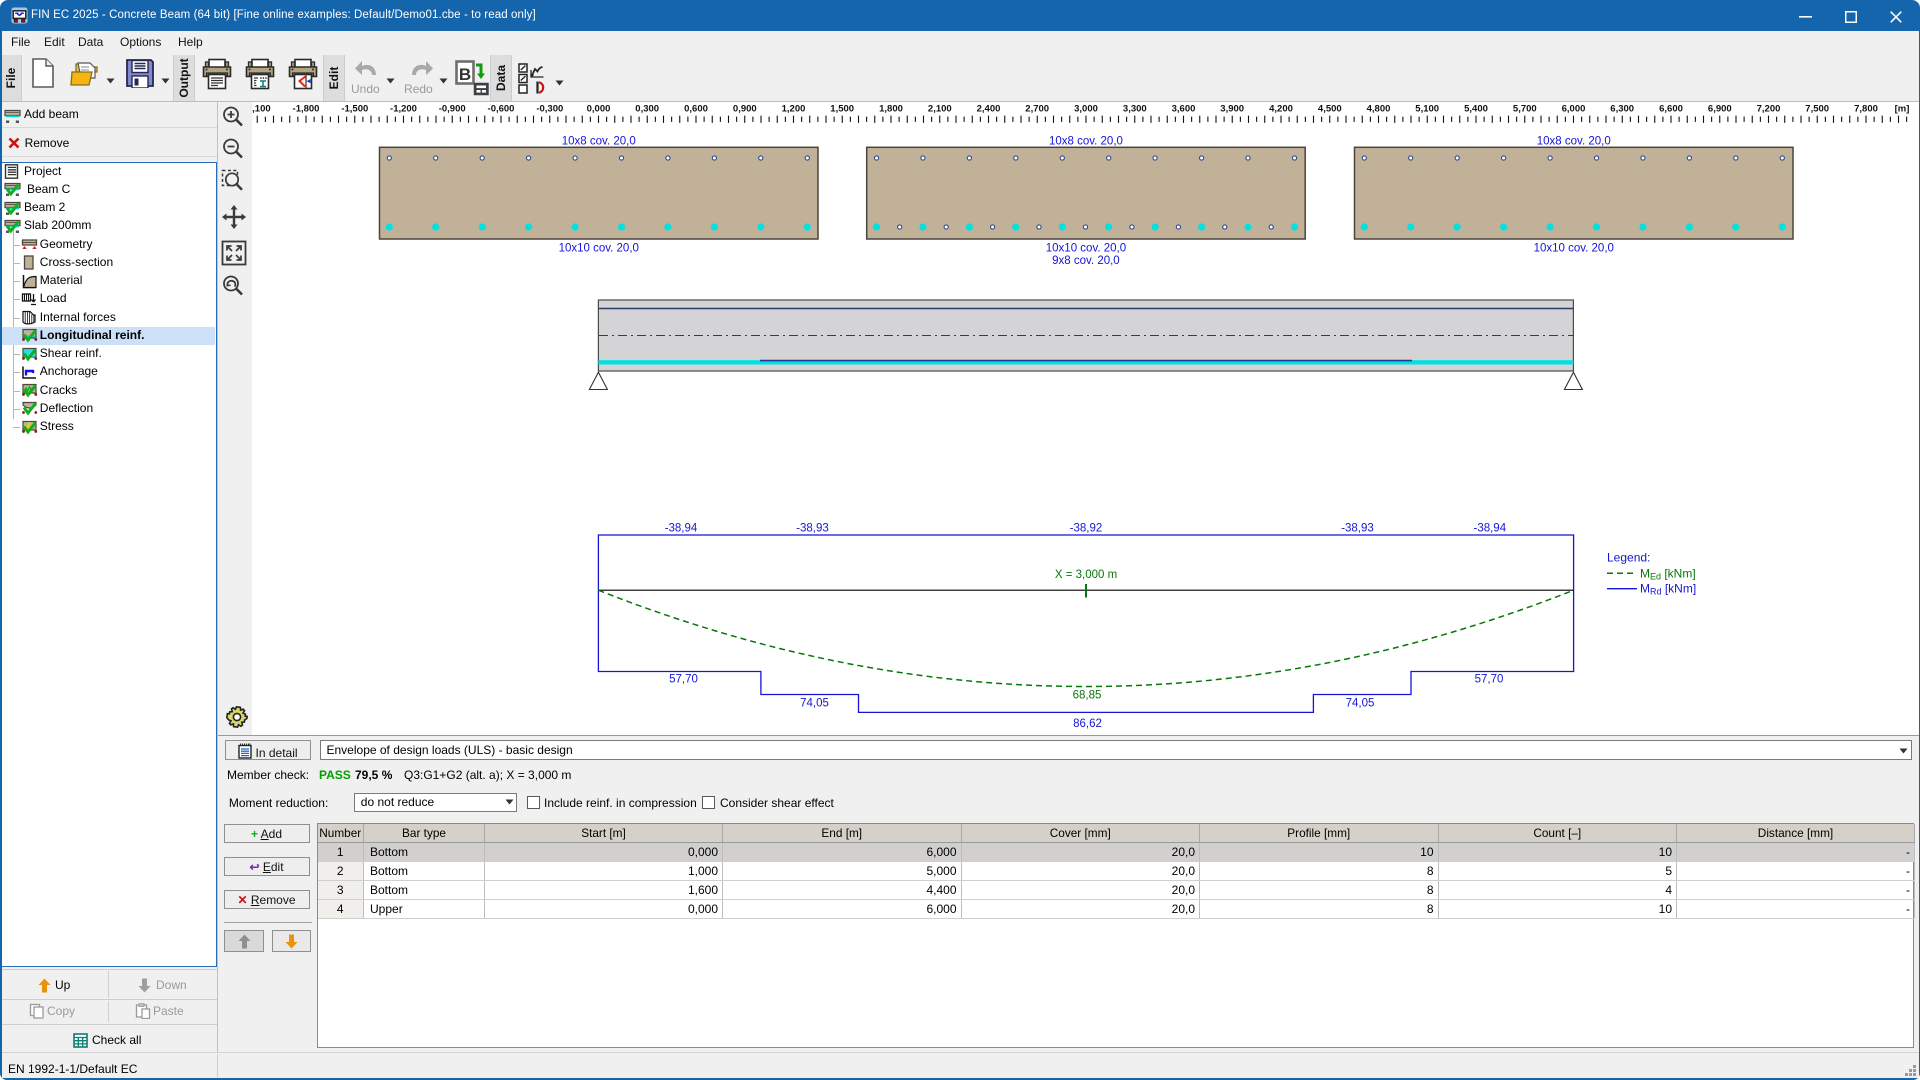  What do you see at coordinates (794, 109) in the screenshot?
I see `svg-text: 1,200` at bounding box center [794, 109].